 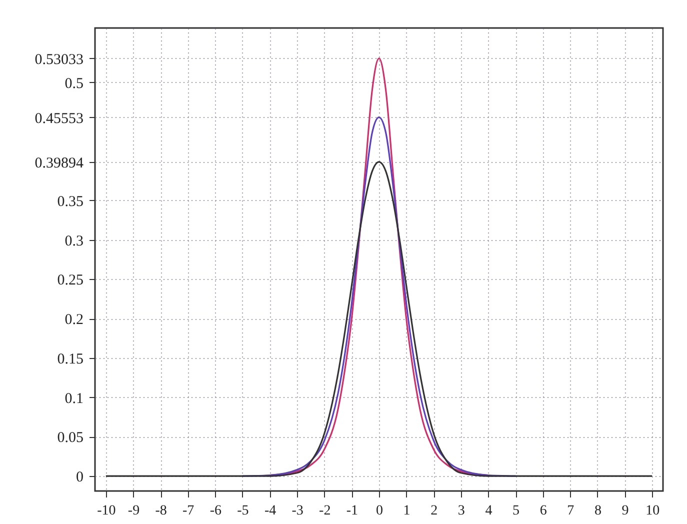 What do you see at coordinates (216, 511) in the screenshot?
I see `x-tick-label: -6` at bounding box center [216, 511].